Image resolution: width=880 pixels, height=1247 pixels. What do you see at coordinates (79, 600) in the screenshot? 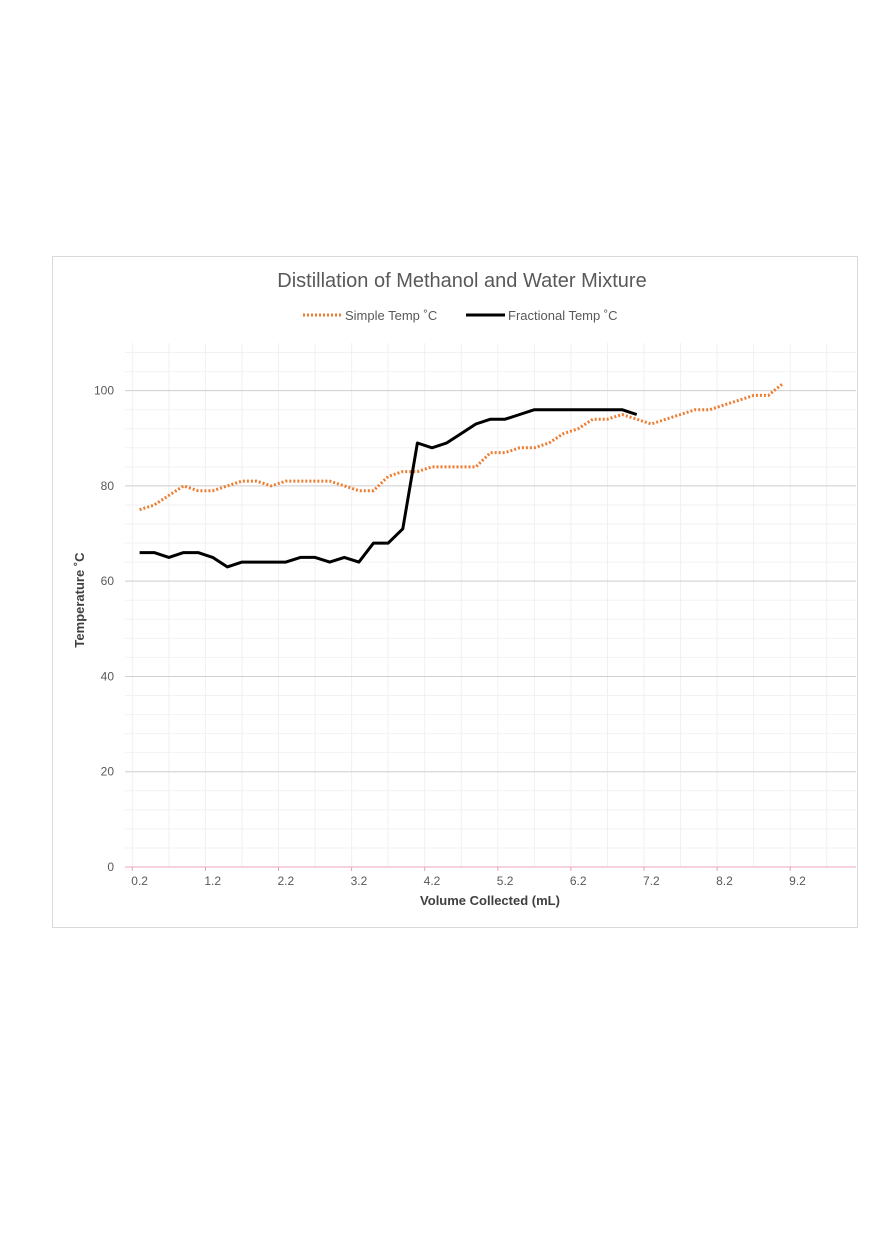
I see `y-axis-label: Temperature ˚C` at bounding box center [79, 600].